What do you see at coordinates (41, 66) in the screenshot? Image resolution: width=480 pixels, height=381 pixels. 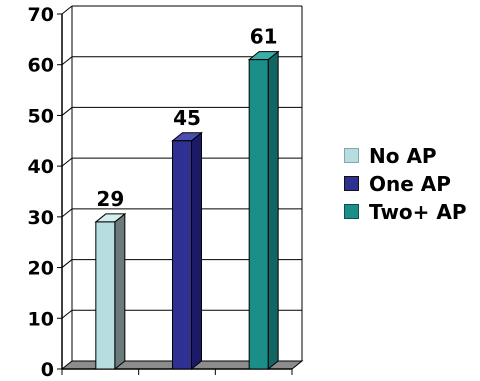 I see `y-tick-label: 60` at bounding box center [41, 66].